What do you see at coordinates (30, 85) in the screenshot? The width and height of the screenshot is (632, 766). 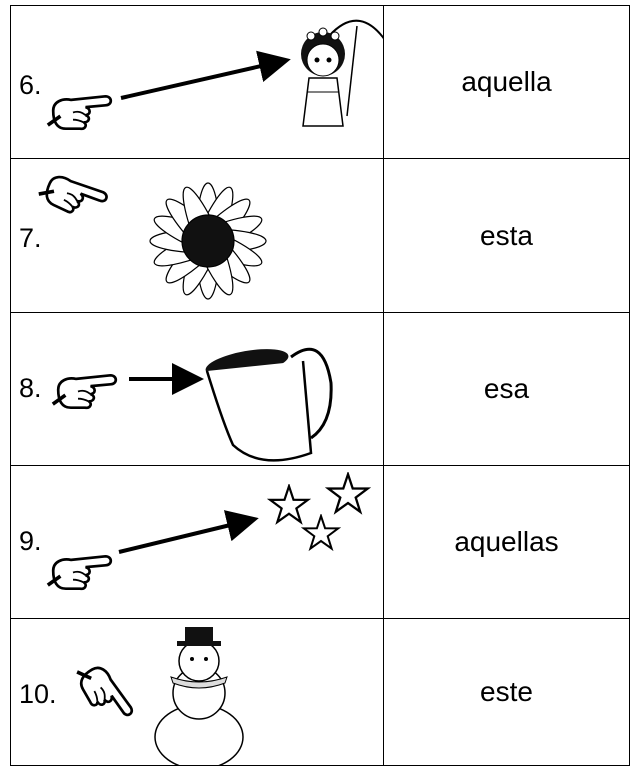 I see `item-number: 6.` at bounding box center [30, 85].